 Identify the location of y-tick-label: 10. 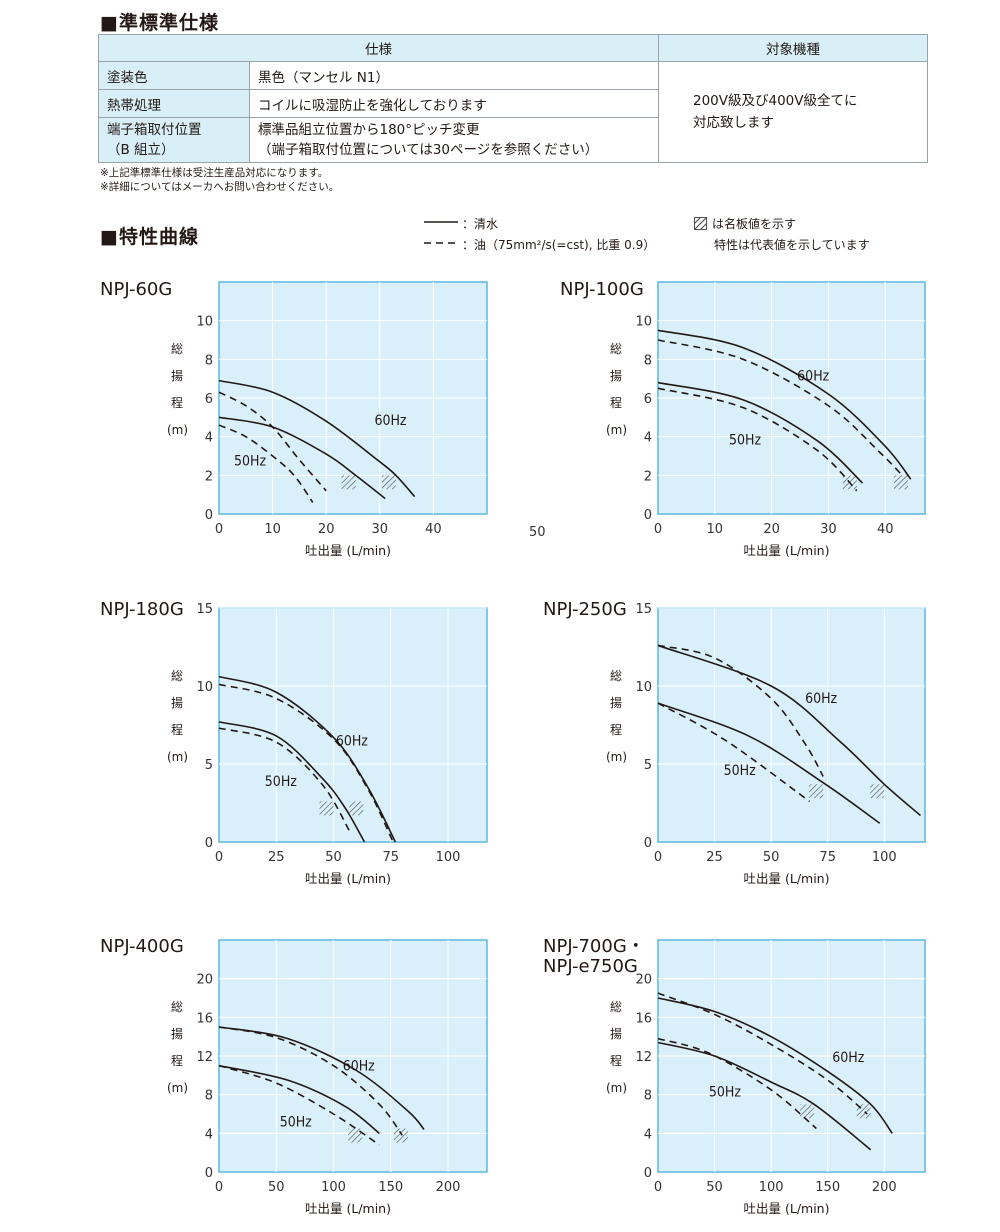
(643, 322).